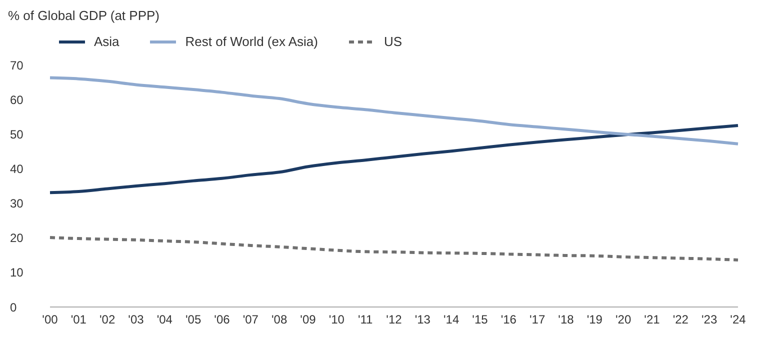 The image size is (760, 339). I want to click on x-tick-label: '21, so click(652, 319).